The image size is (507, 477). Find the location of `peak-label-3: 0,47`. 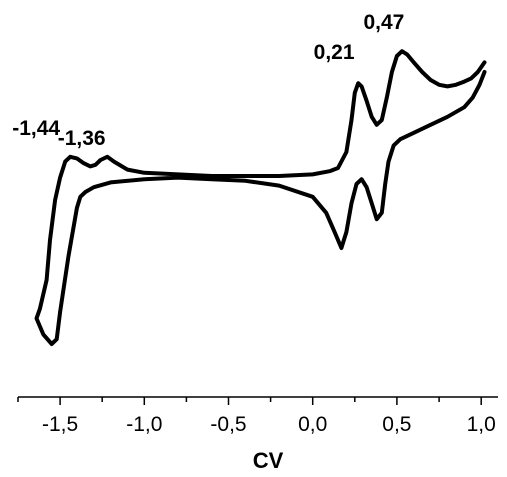

peak-label-3: 0,47 is located at coordinates (383, 22).